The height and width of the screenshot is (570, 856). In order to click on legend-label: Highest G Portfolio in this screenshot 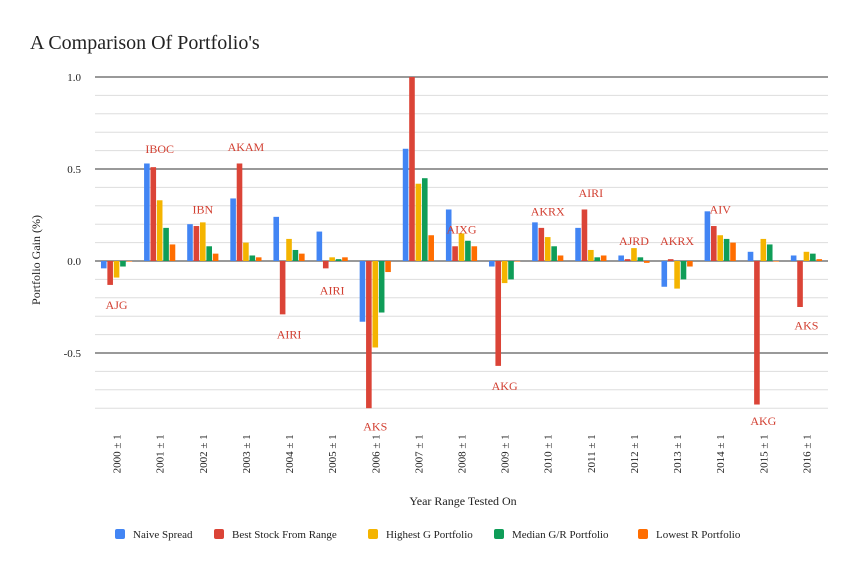, I will do `click(429, 535)`.